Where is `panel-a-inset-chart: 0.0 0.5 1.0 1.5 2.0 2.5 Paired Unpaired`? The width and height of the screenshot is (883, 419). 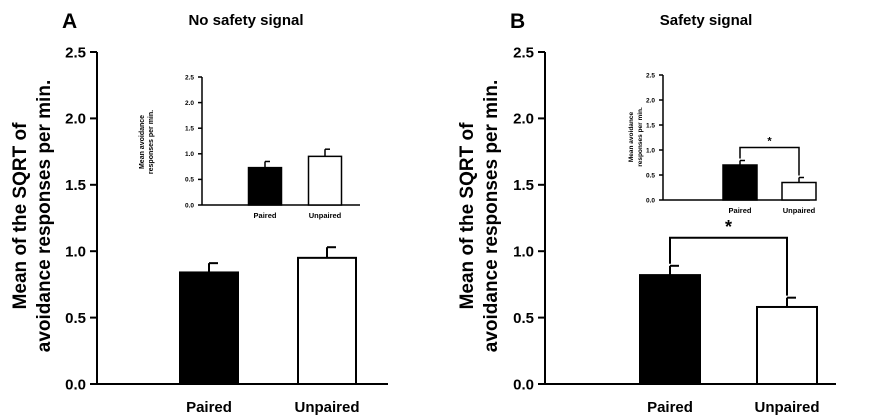 panel-a-inset-chart: 0.0 0.5 1.0 1.5 2.0 2.5 Paired Unpaired is located at coordinates (272, 147).